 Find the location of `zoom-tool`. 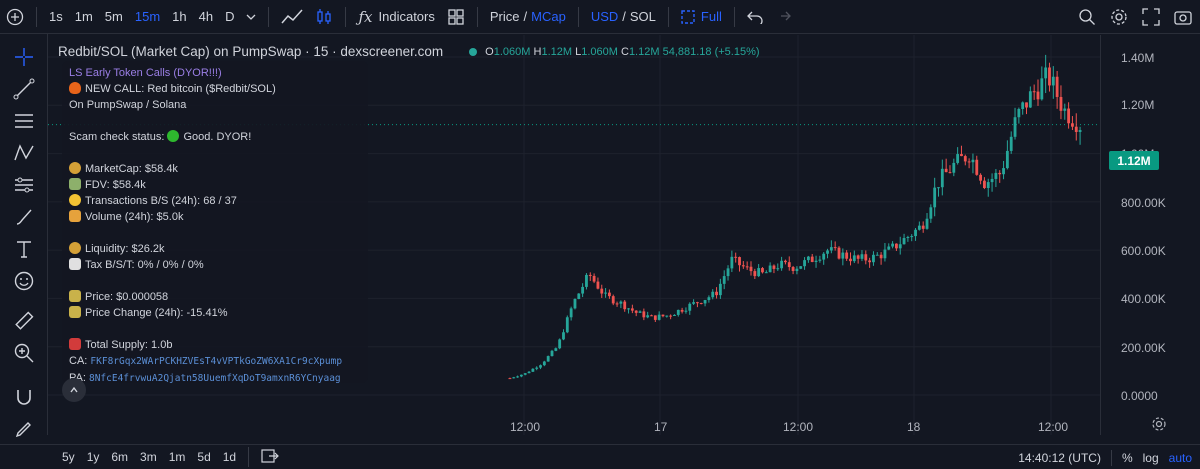

zoom-tool is located at coordinates (24, 353).